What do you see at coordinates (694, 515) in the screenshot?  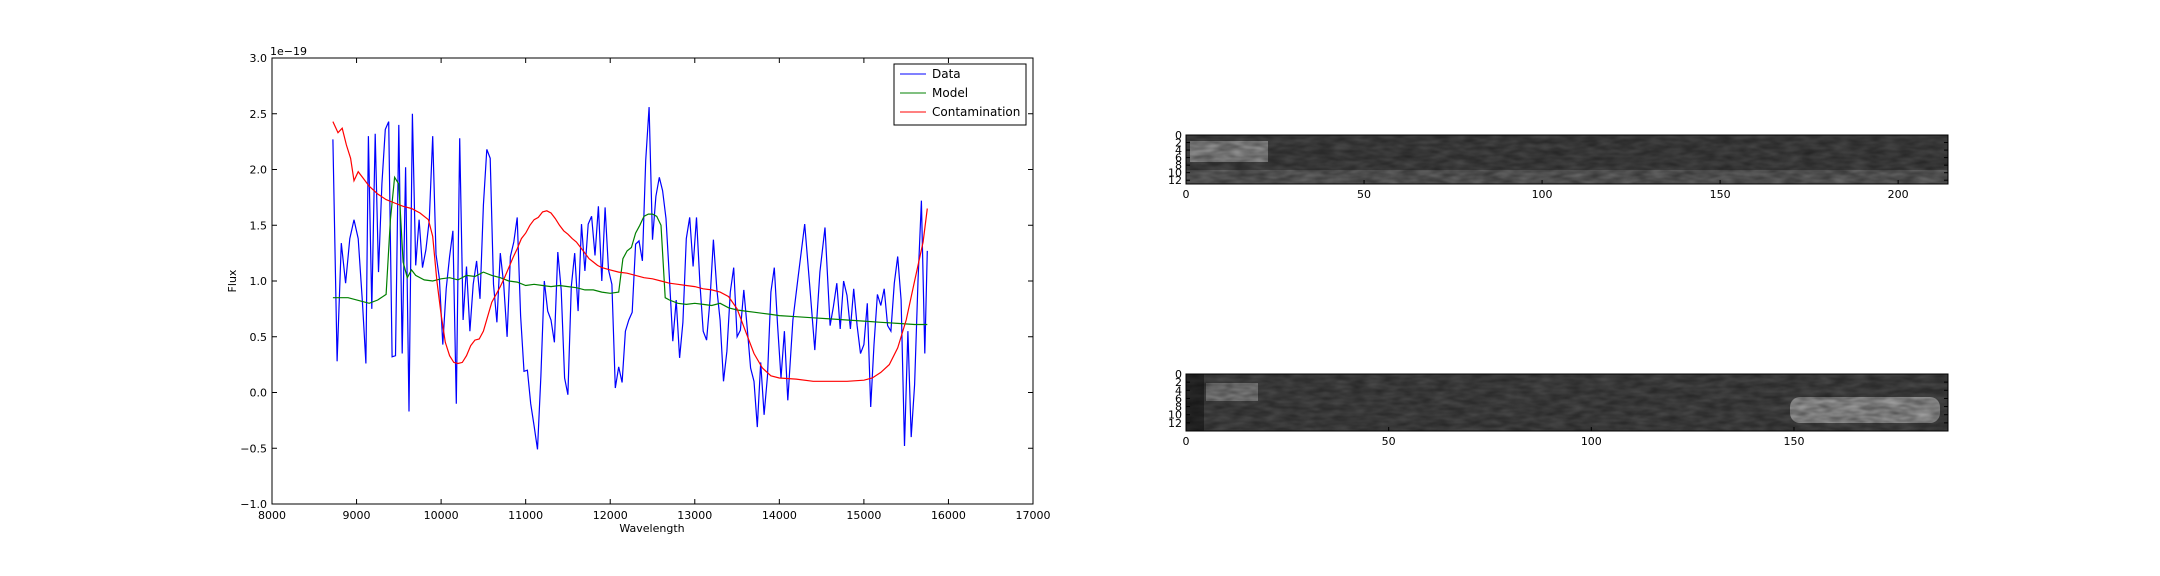 I see `x-tick-label: 13000` at bounding box center [694, 515].